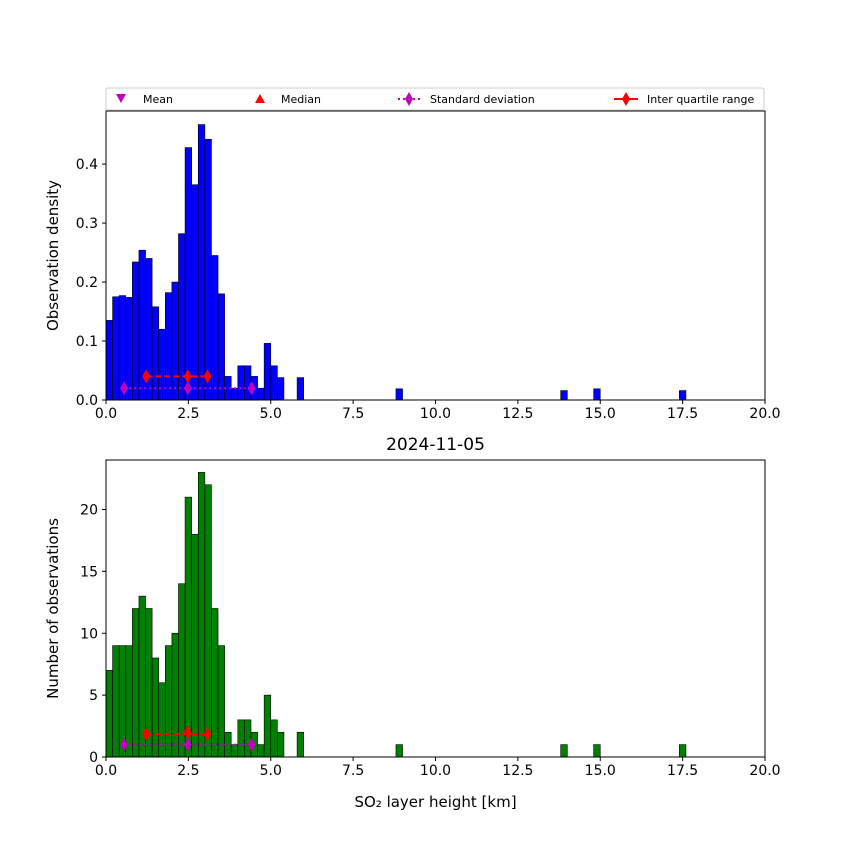  Describe the element at coordinates (87, 401) in the screenshot. I see `density-y-tick-label: 0.0` at that location.